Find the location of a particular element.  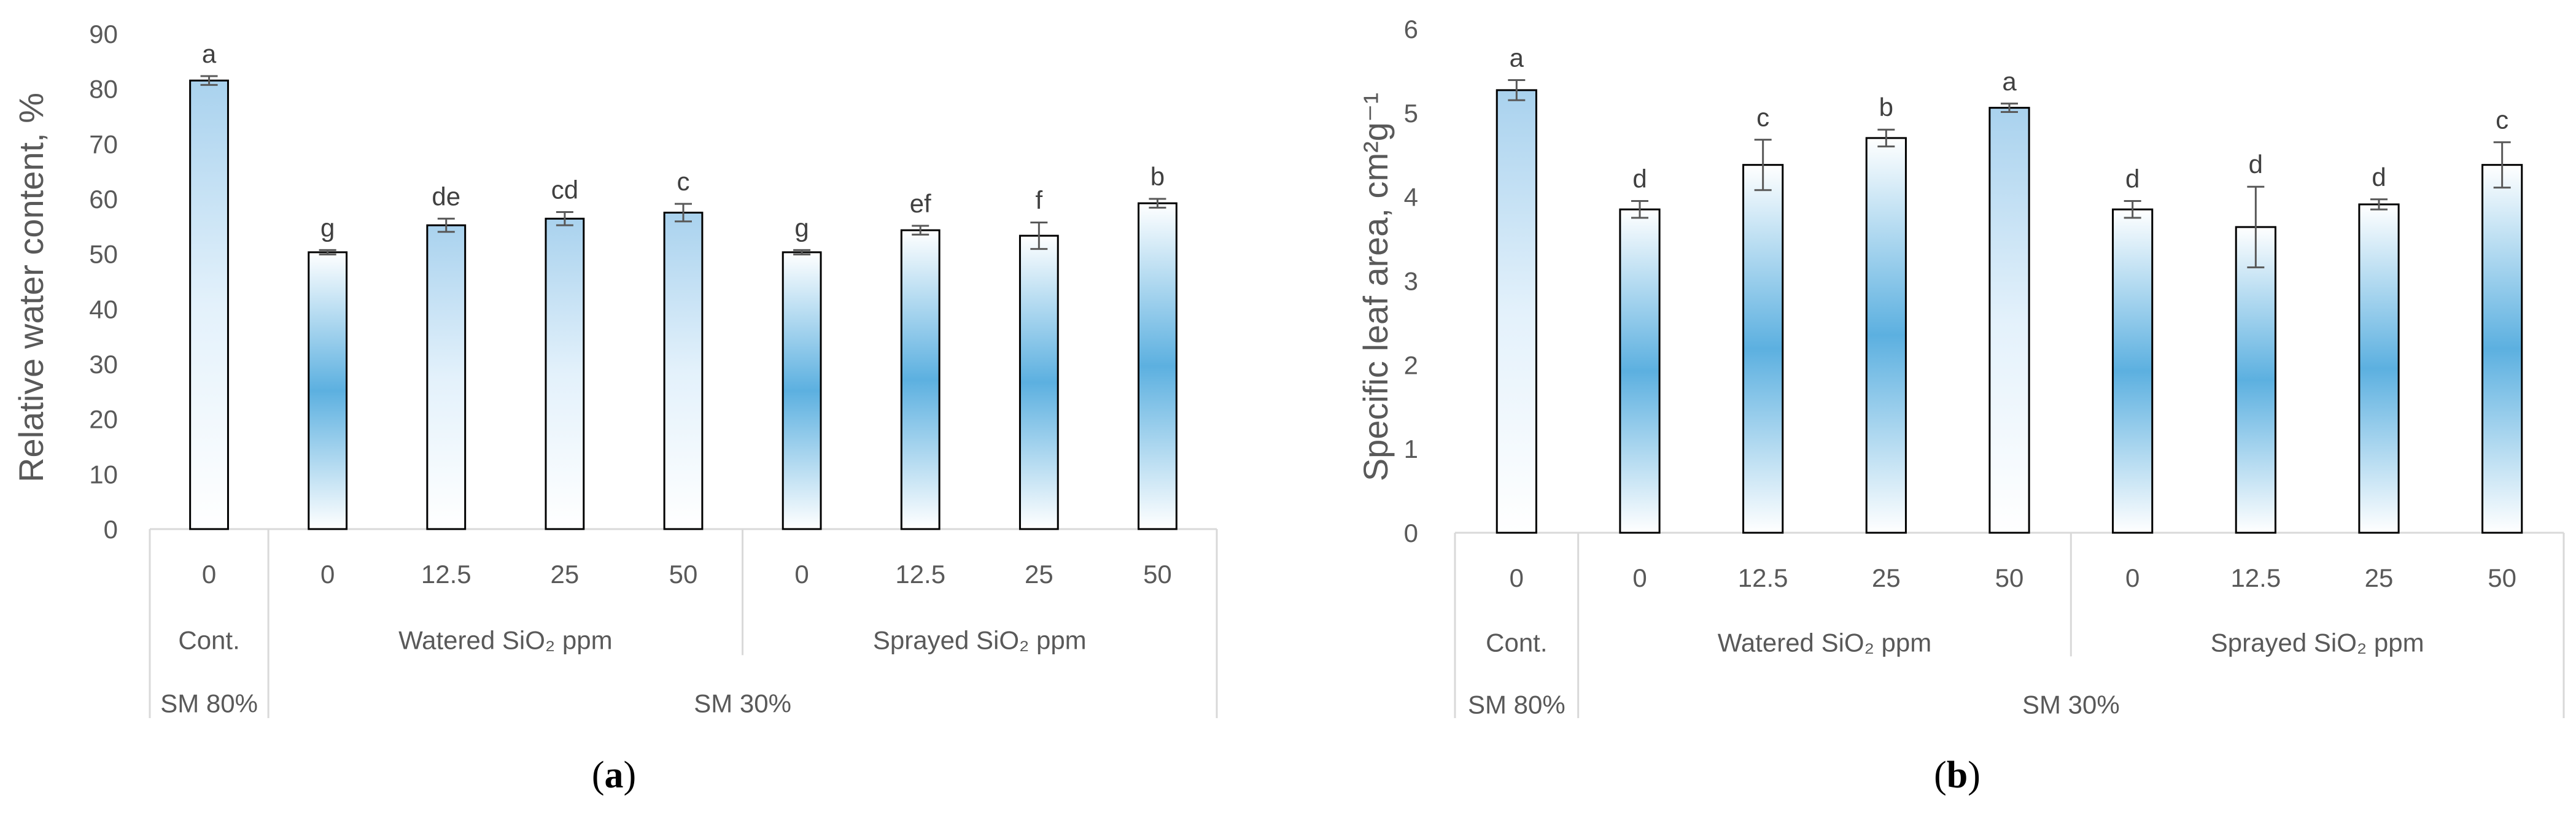

panel-label: (a) is located at coordinates (614, 775).